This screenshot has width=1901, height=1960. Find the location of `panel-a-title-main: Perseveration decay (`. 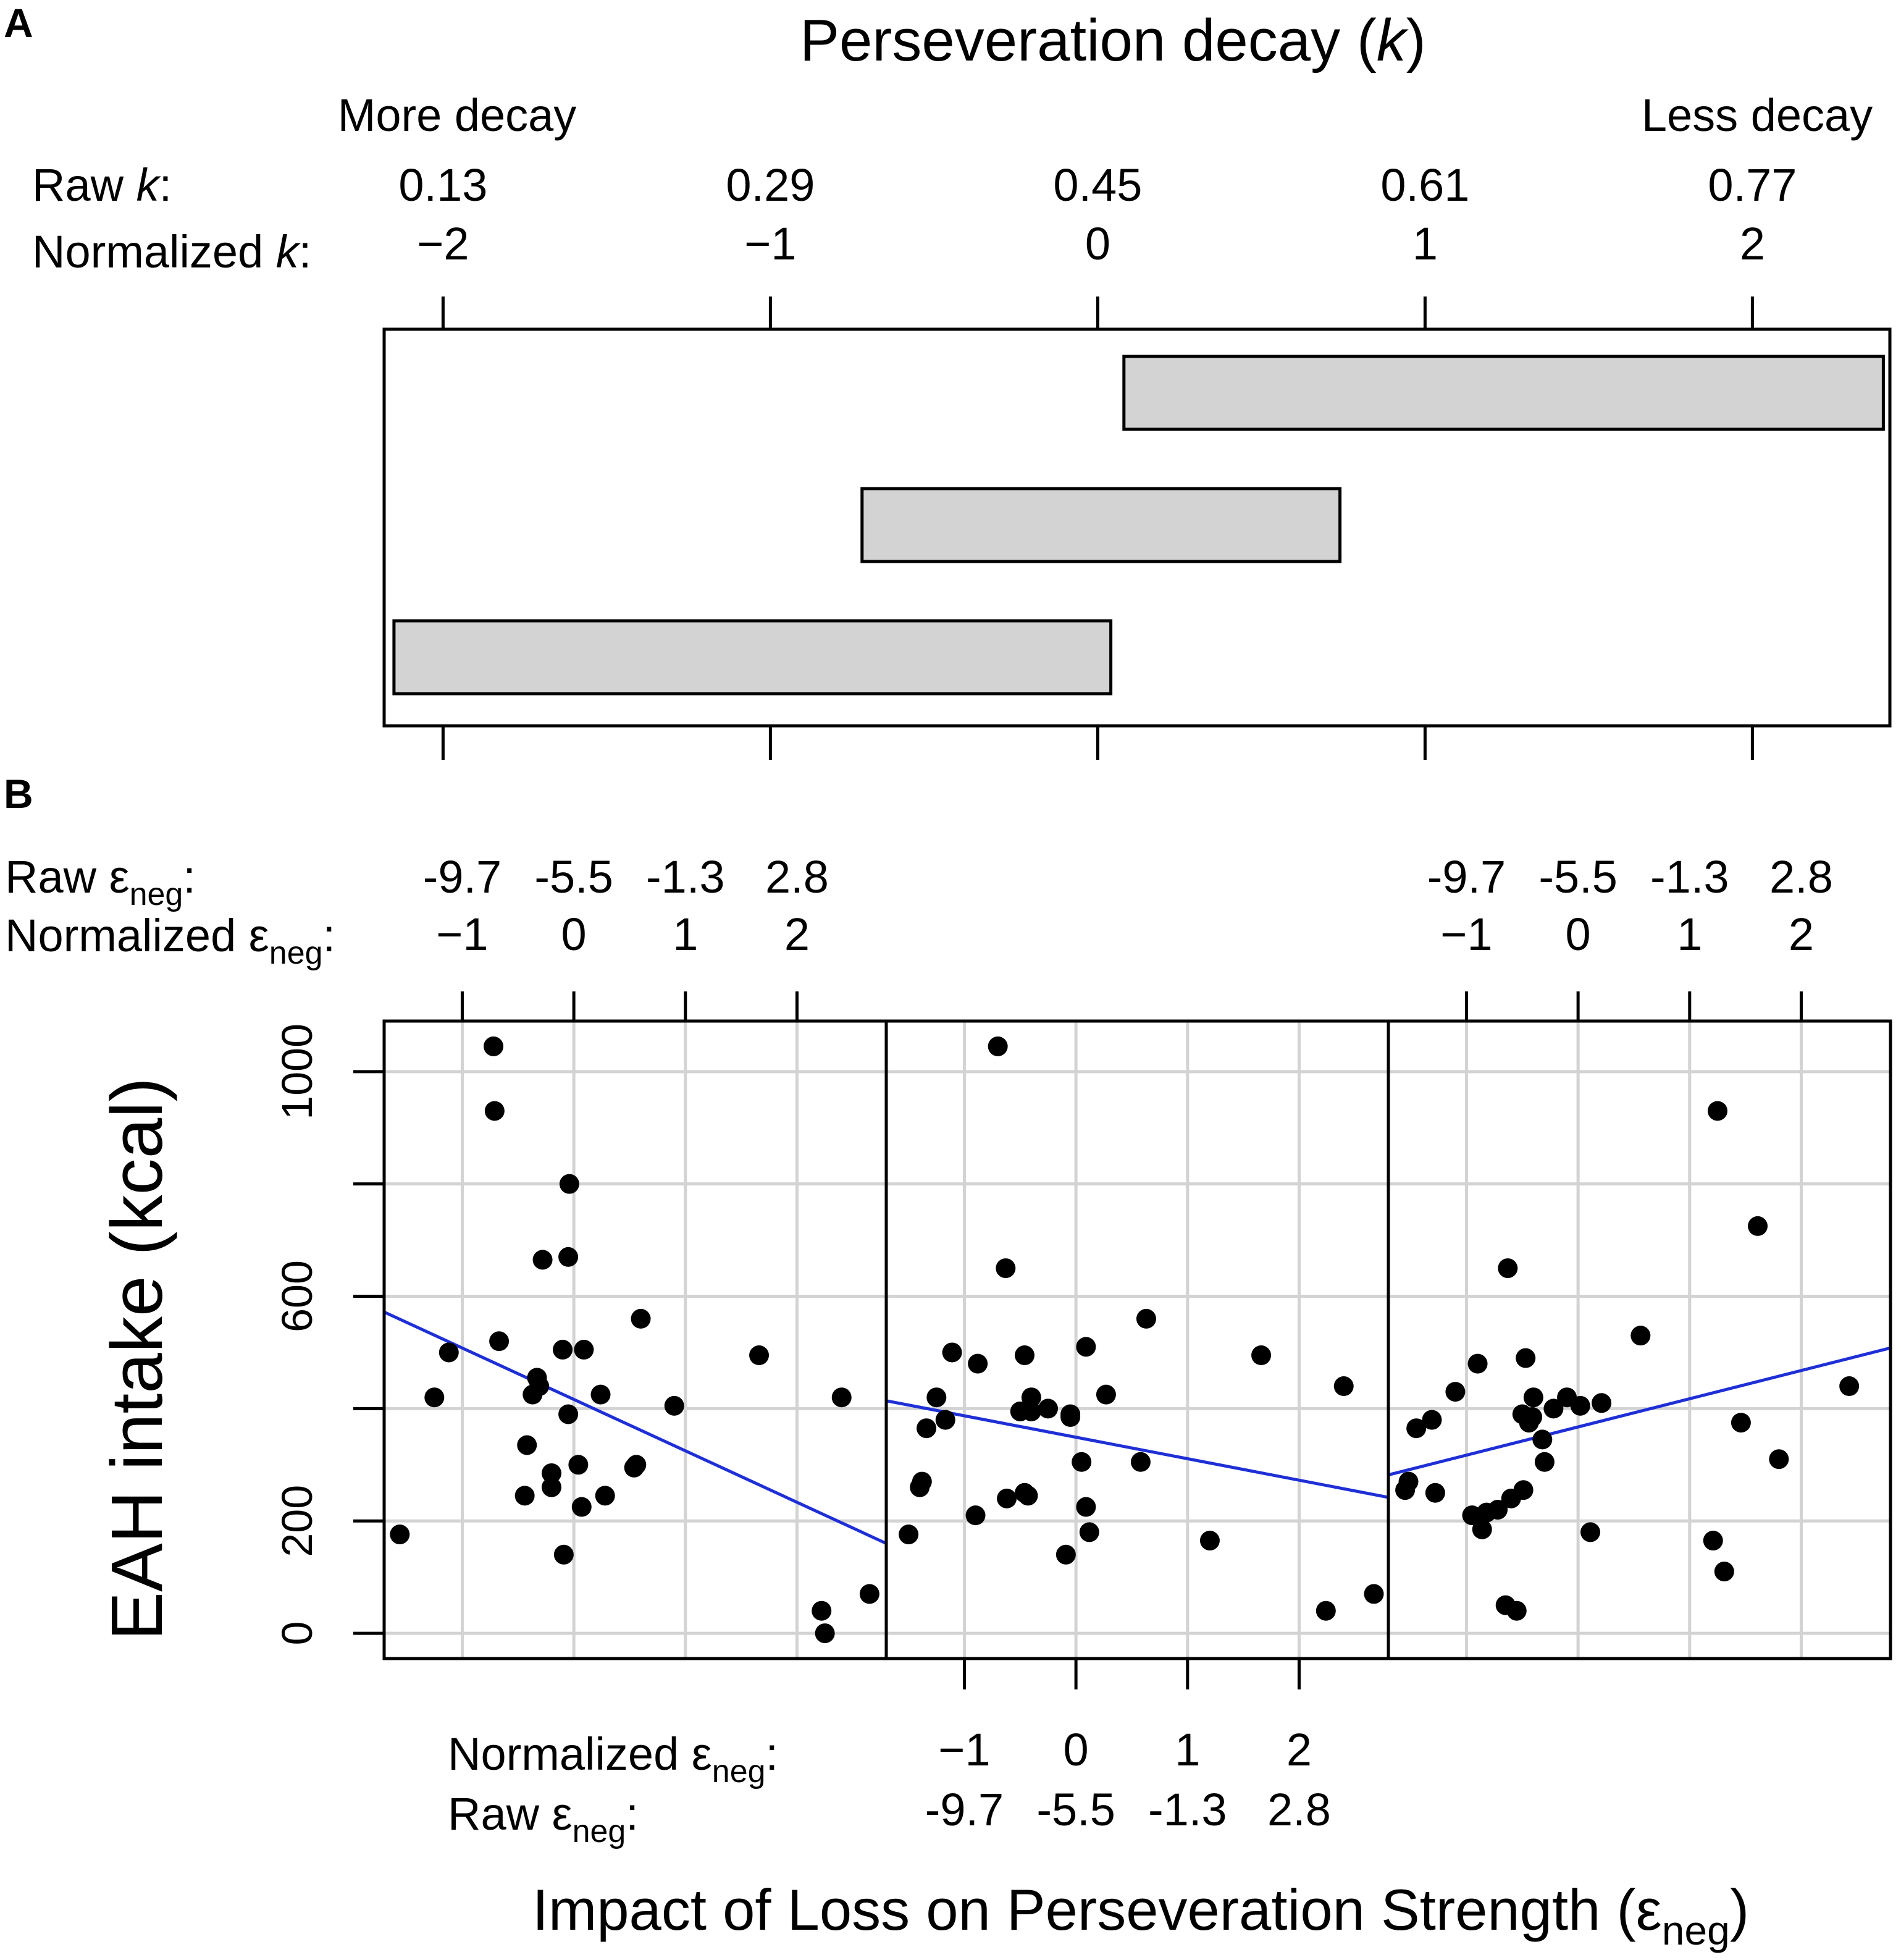

panel-a-title-main: Perseveration decay ( is located at coordinates (1089, 40).